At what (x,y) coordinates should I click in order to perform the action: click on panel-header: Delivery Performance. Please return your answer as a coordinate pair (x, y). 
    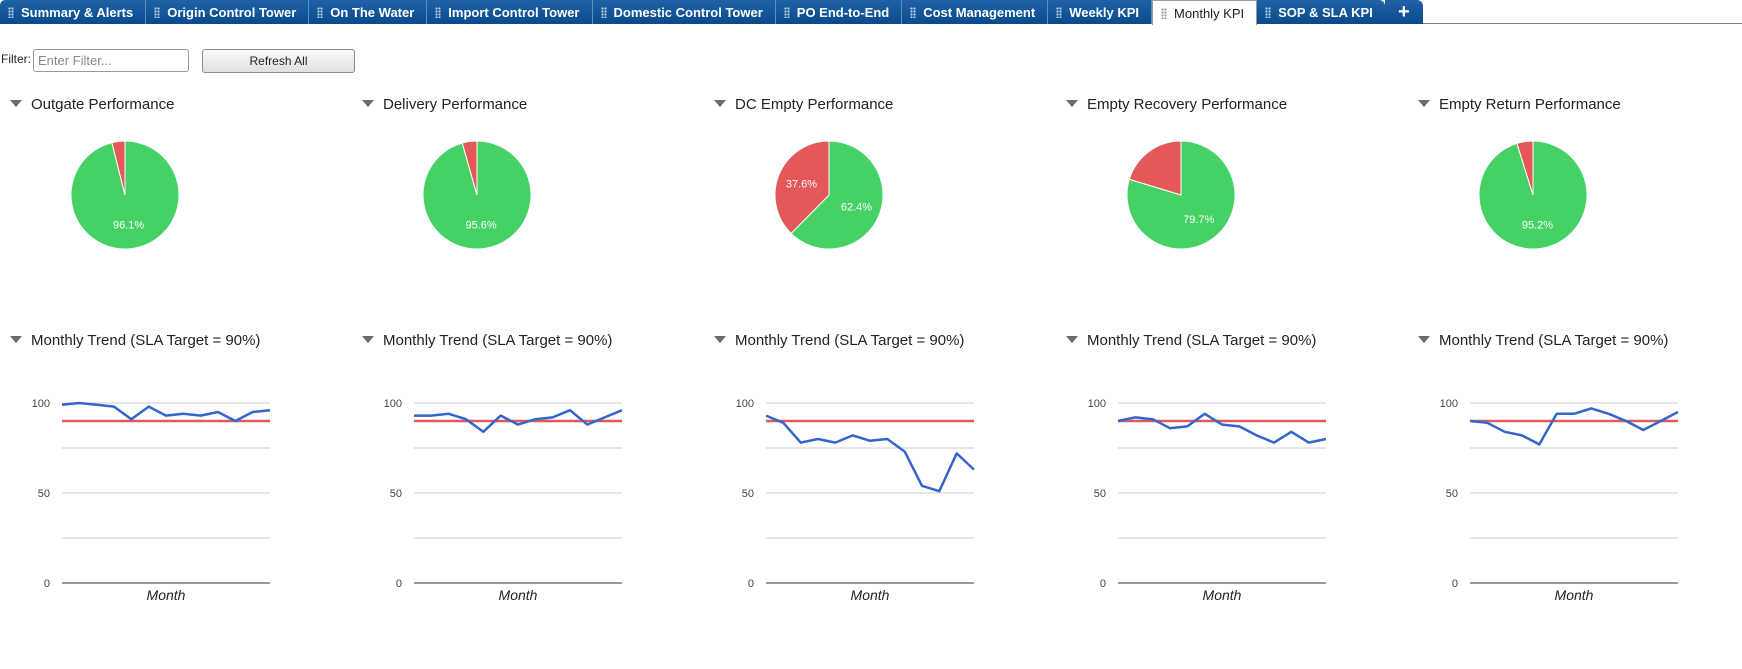
    Looking at the image, I should click on (512, 106).